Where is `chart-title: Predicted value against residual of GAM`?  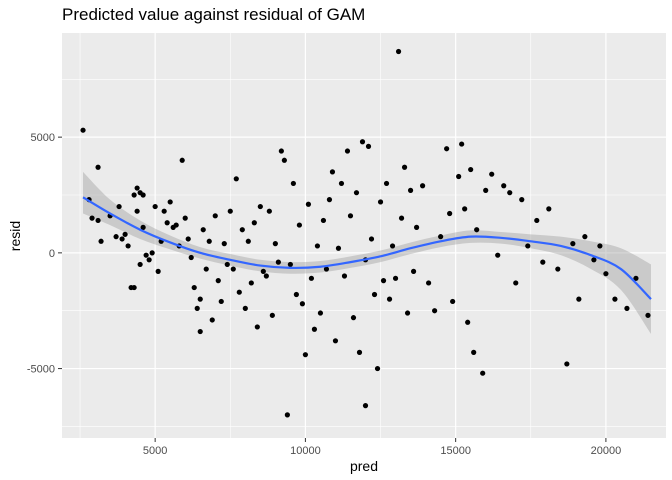 chart-title: Predicted value against residual of GAM is located at coordinates (213, 14).